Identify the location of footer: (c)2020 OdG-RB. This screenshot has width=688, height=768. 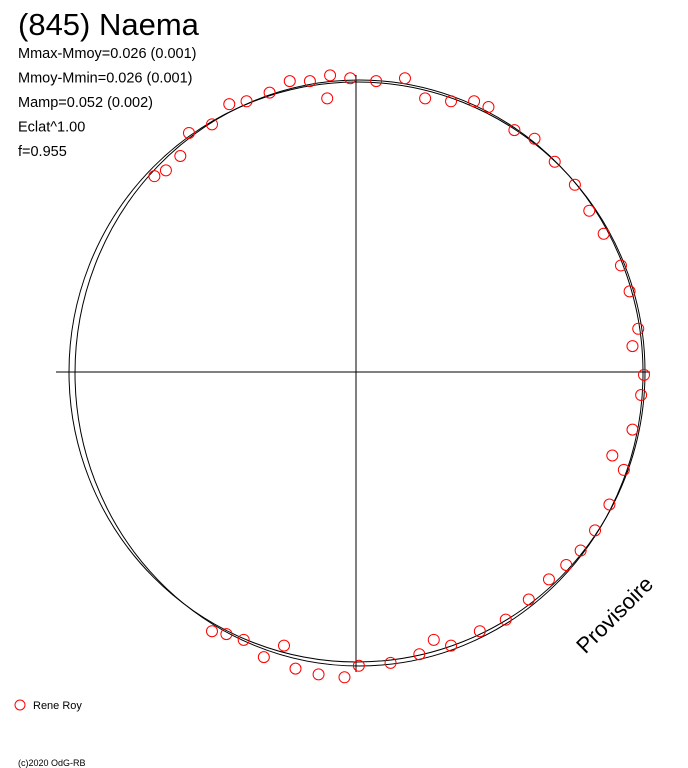
(52, 763).